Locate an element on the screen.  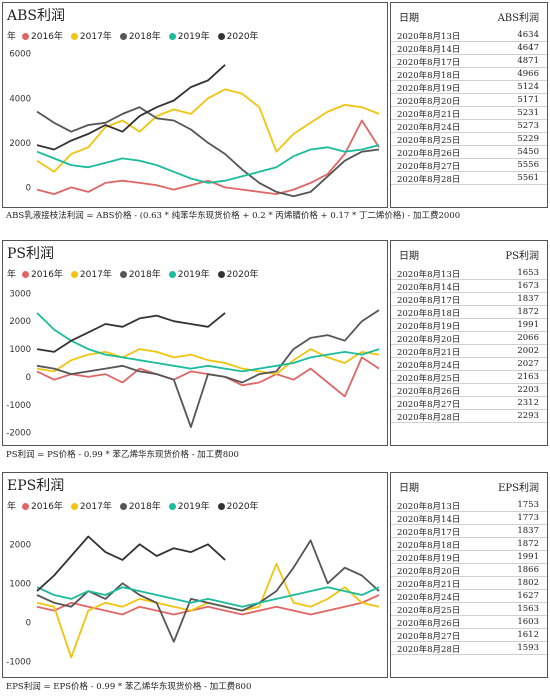
ps-plot: -2000 -1000 0 1000 2000 3000 is located at coordinates (193, 364).